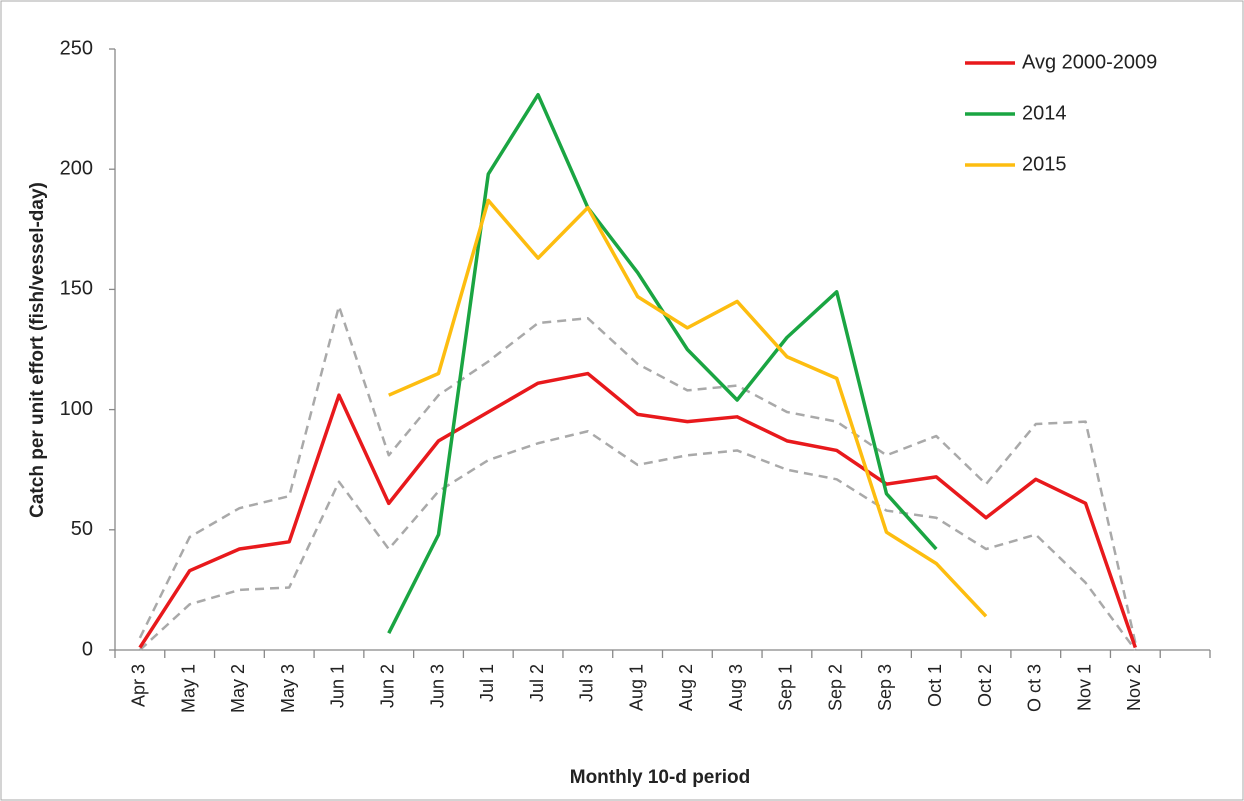  Describe the element at coordinates (338, 686) in the screenshot. I see `x-tick-label: Jun 1` at that location.